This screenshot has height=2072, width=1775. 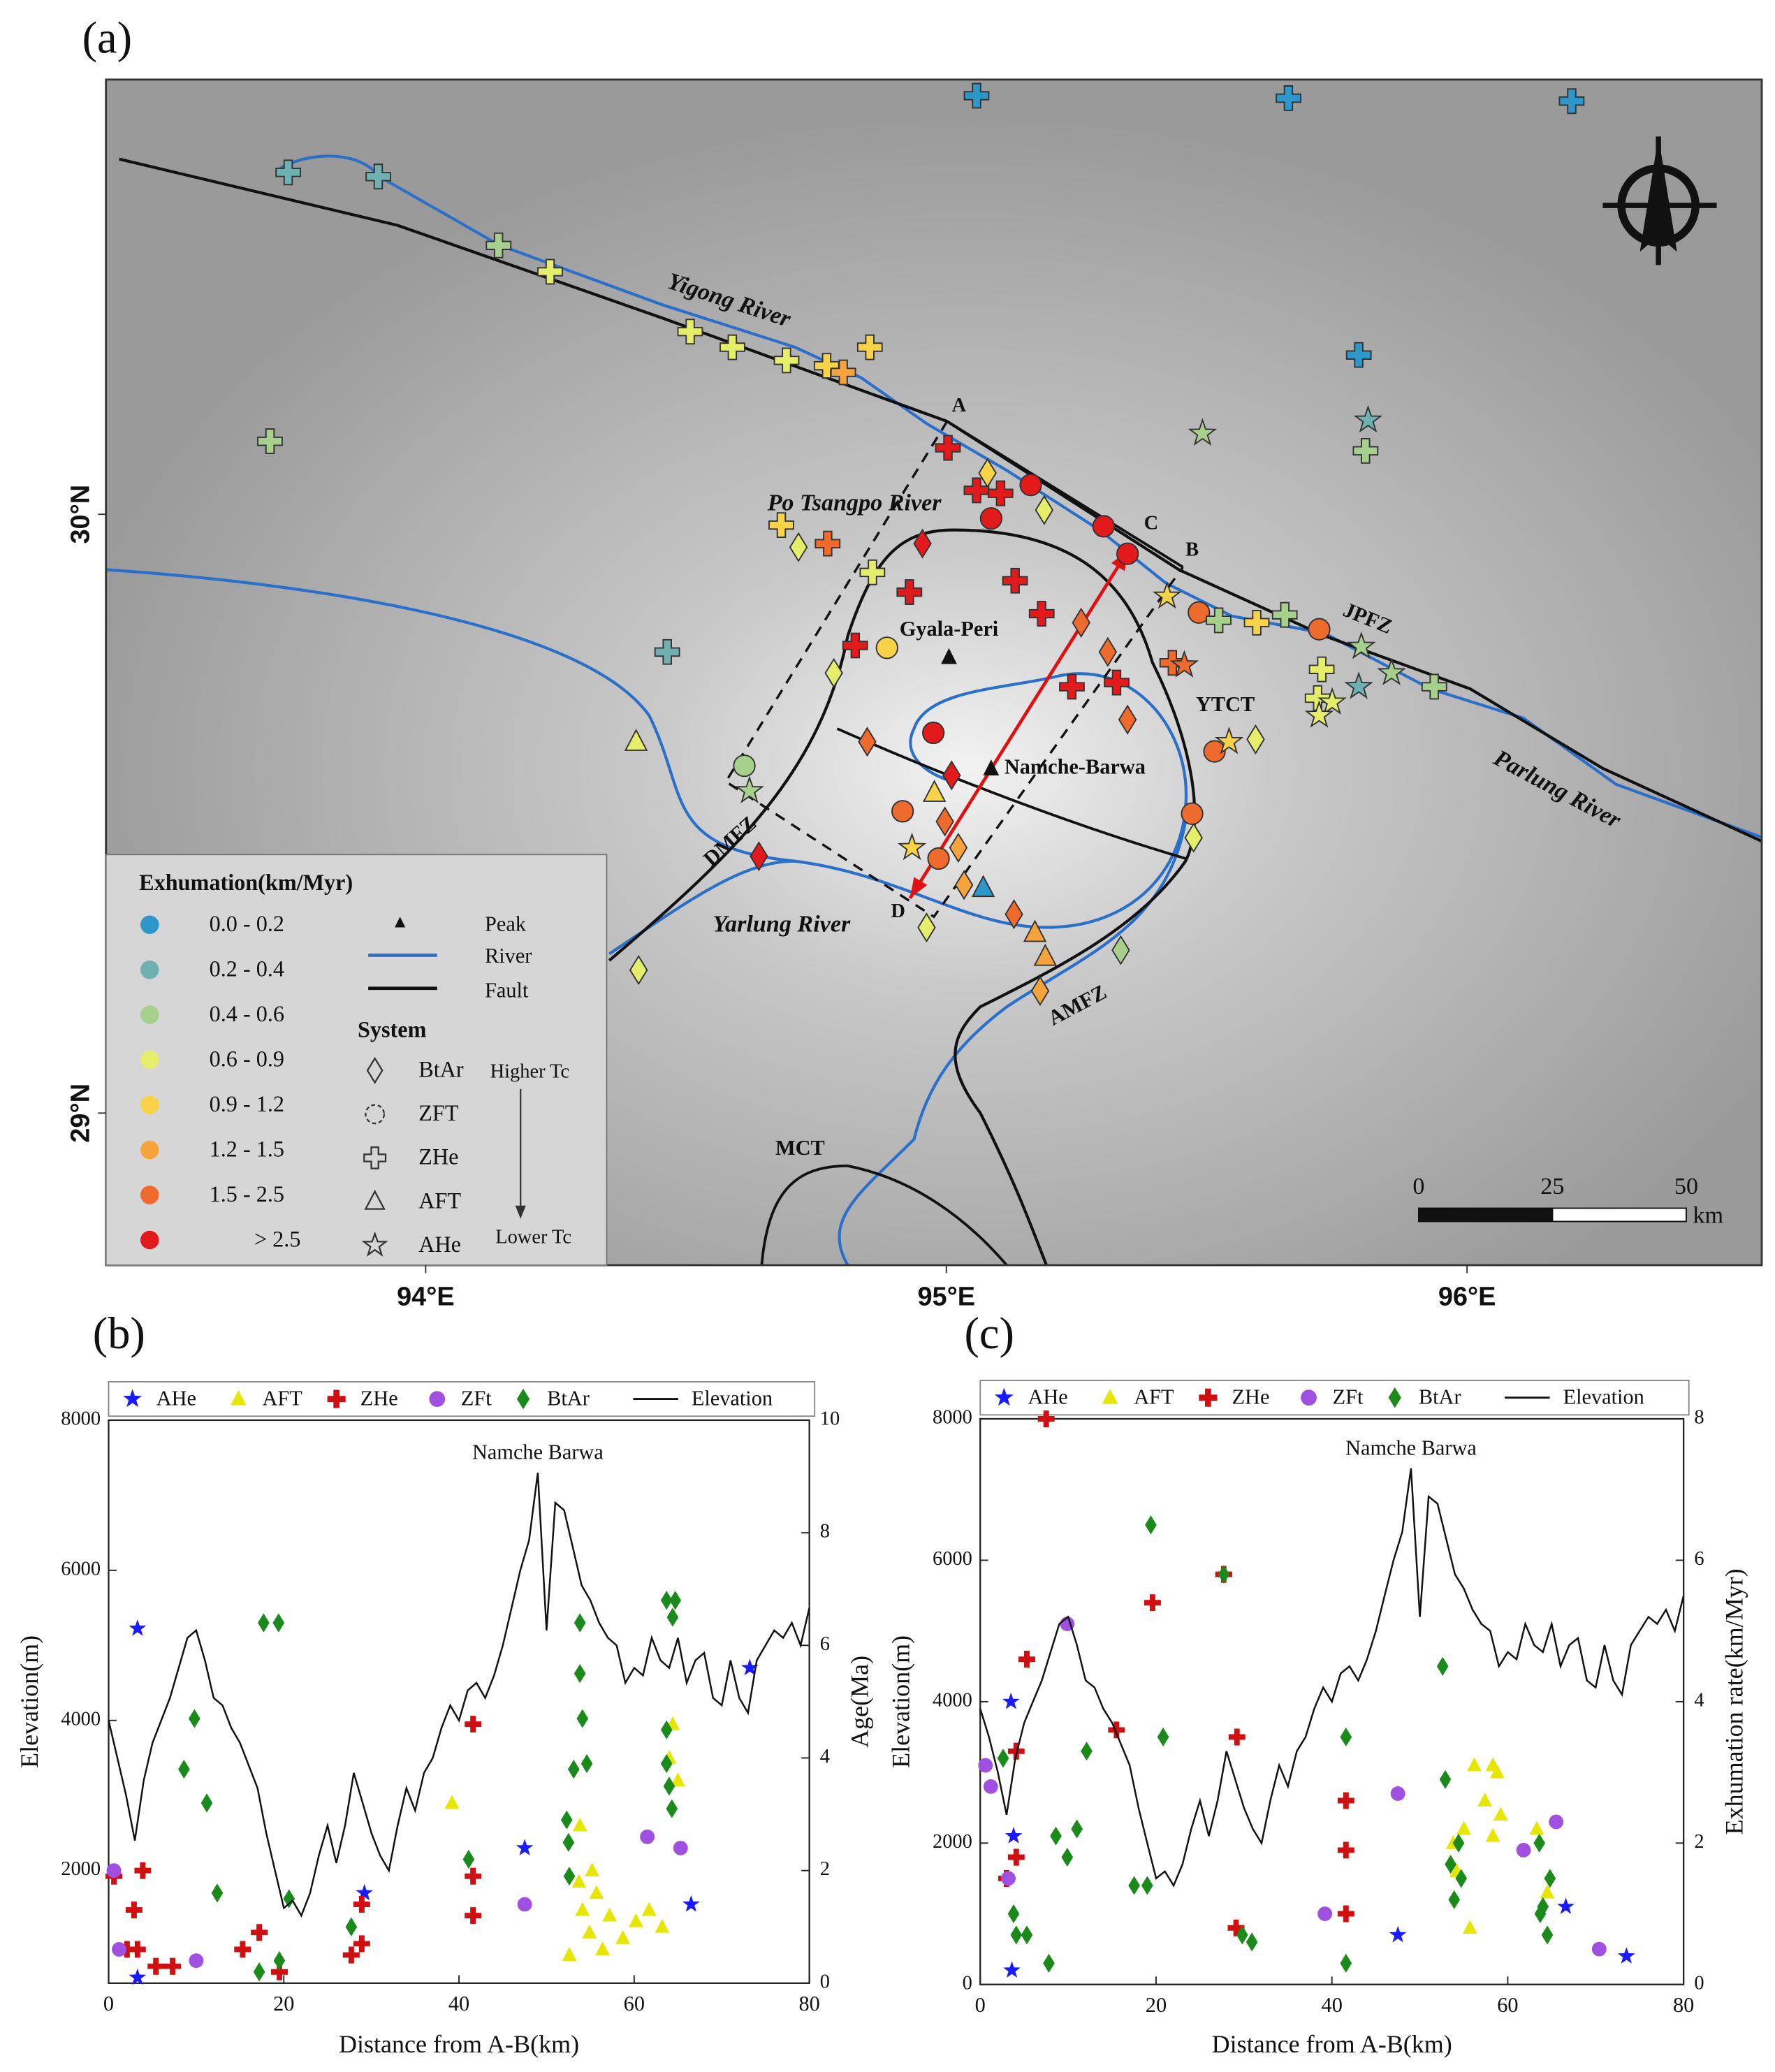 What do you see at coordinates (646, 748) in the screenshot?
I see `river` at bounding box center [646, 748].